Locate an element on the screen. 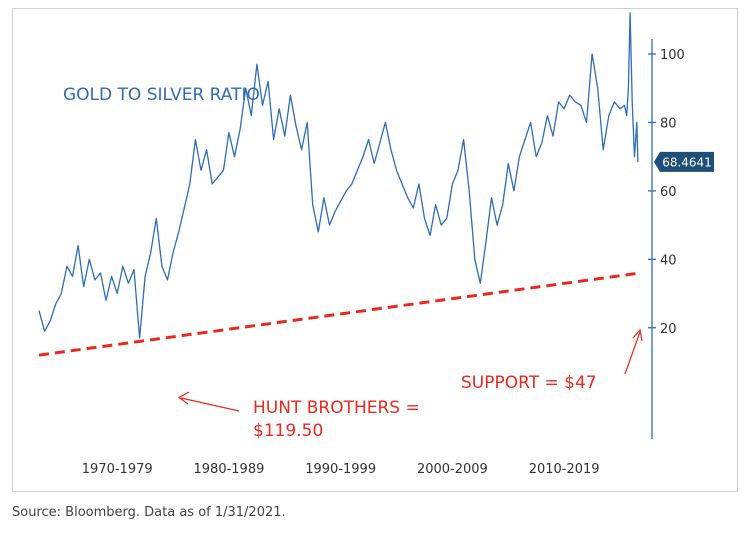 The width and height of the screenshot is (752, 533). y-tick-label: 40 is located at coordinates (668, 260).